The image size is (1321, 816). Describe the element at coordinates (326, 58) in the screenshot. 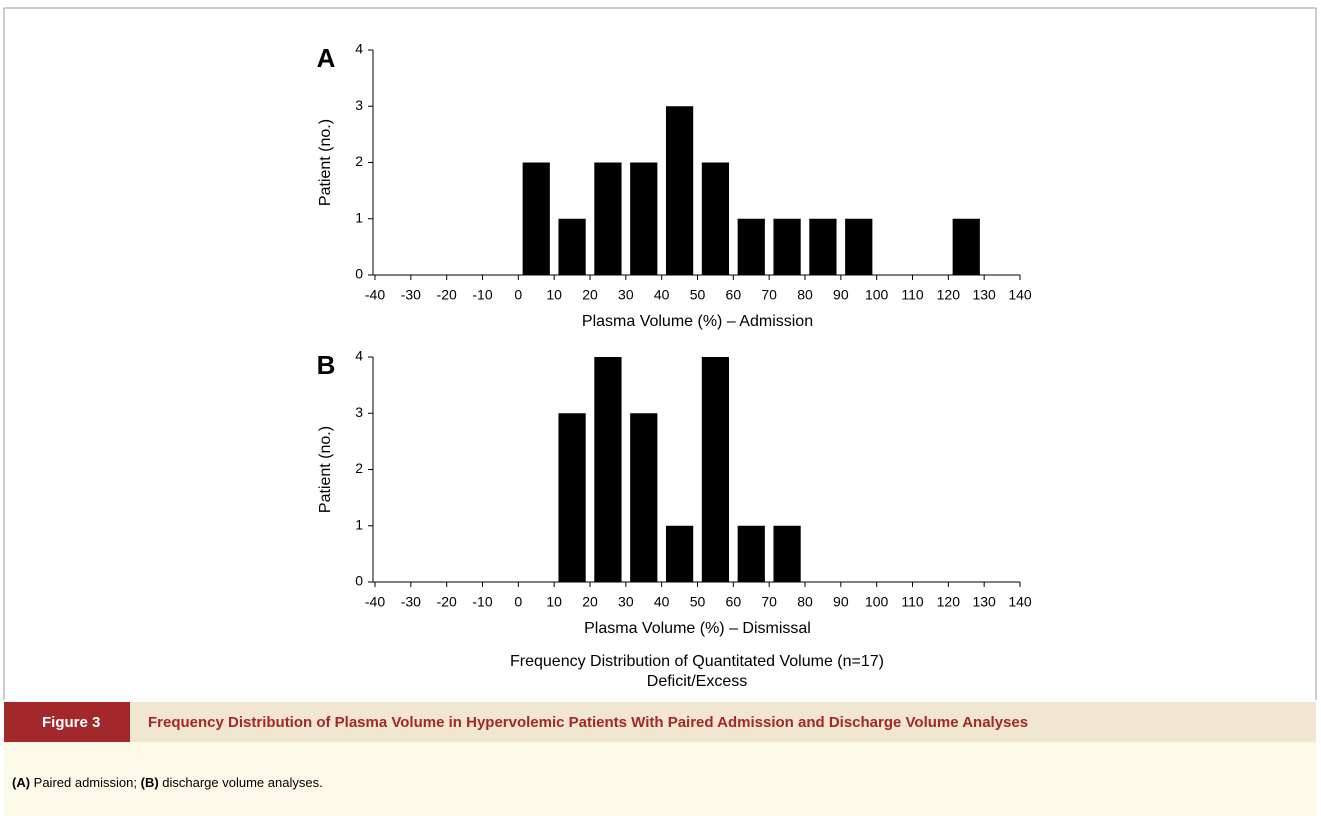

I see `panel-label: A` at that location.